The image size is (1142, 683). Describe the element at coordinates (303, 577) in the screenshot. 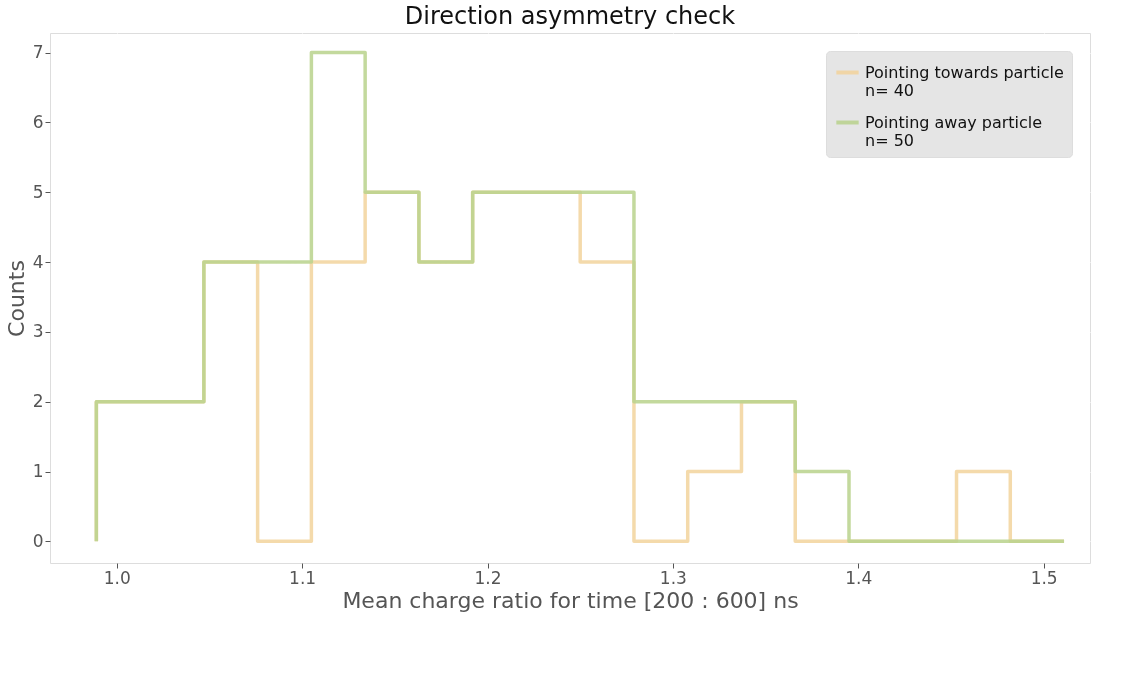

I see `x-tick-label: 1.1` at that location.